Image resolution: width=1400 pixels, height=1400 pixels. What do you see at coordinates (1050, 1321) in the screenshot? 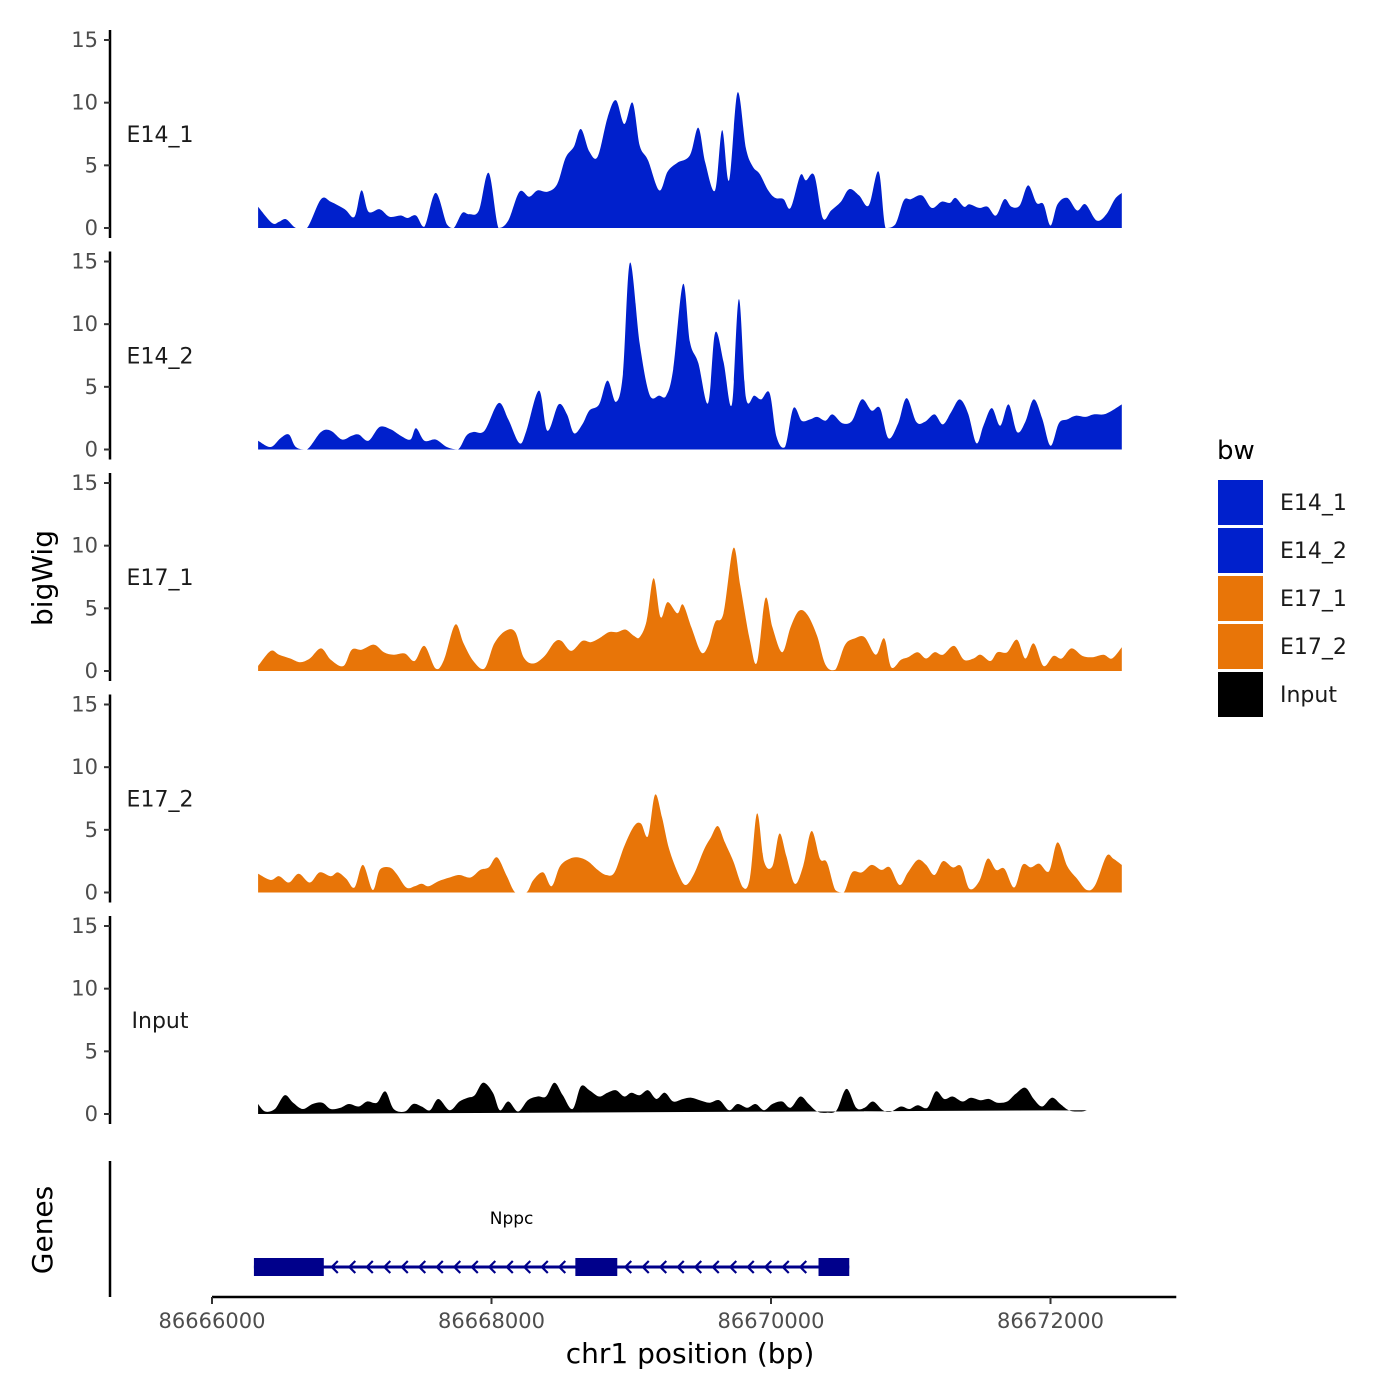
I see `x-tick-label: 86672000` at bounding box center [1050, 1321].